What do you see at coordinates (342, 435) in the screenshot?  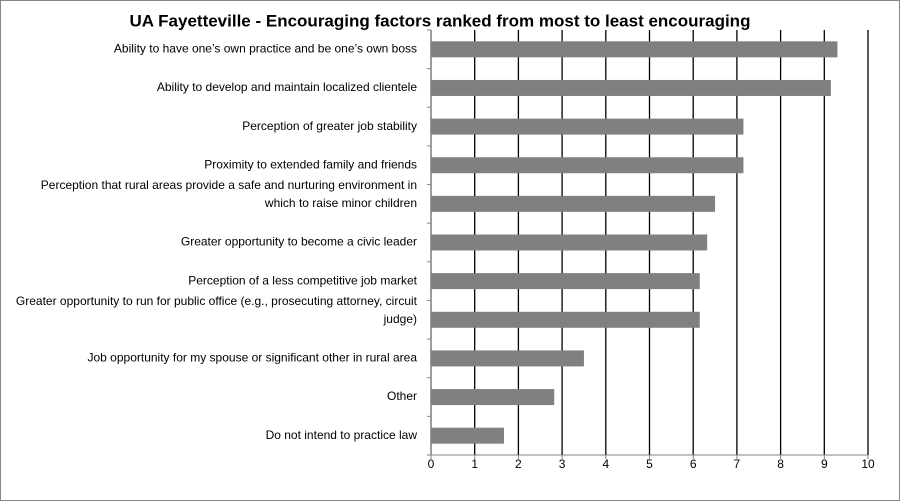 I see `y-tick-label: Do not intend to practice law` at bounding box center [342, 435].